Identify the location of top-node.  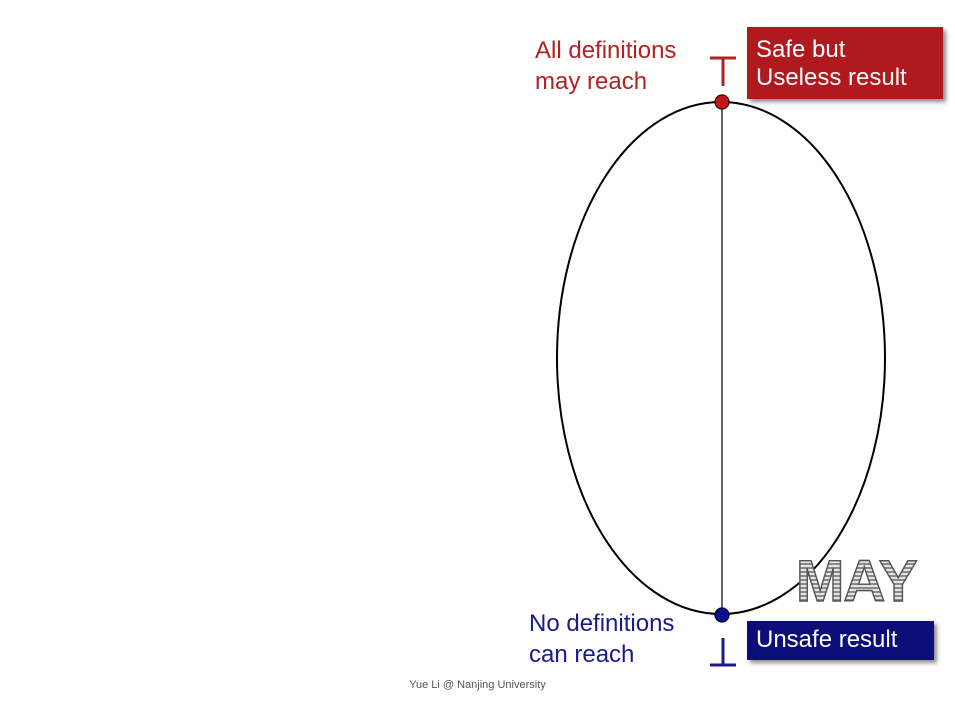
(722, 102).